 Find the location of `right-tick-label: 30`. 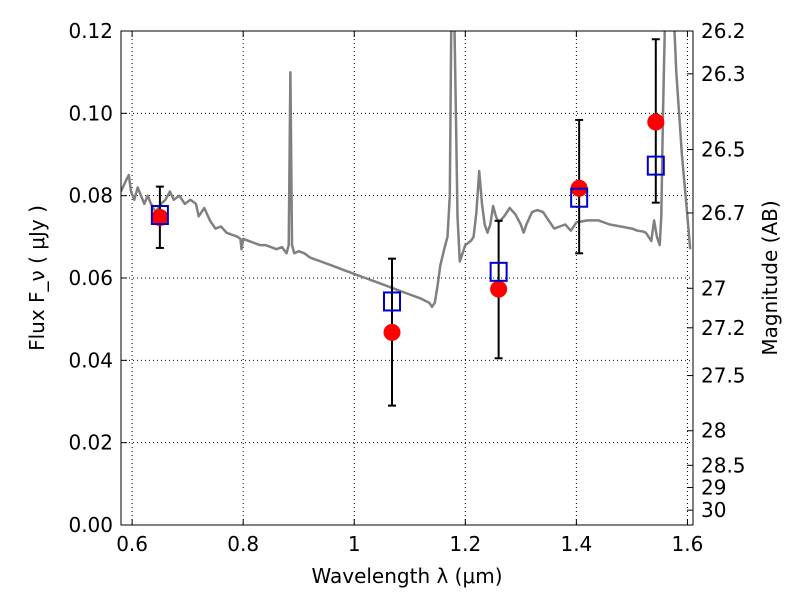

right-tick-label: 30 is located at coordinates (713, 510).